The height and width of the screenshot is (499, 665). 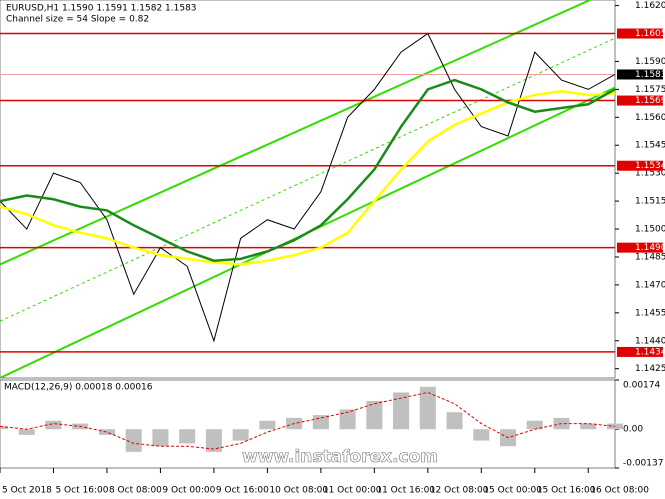 I want to click on y-tick-label: 1.1590, so click(x=650, y=62).